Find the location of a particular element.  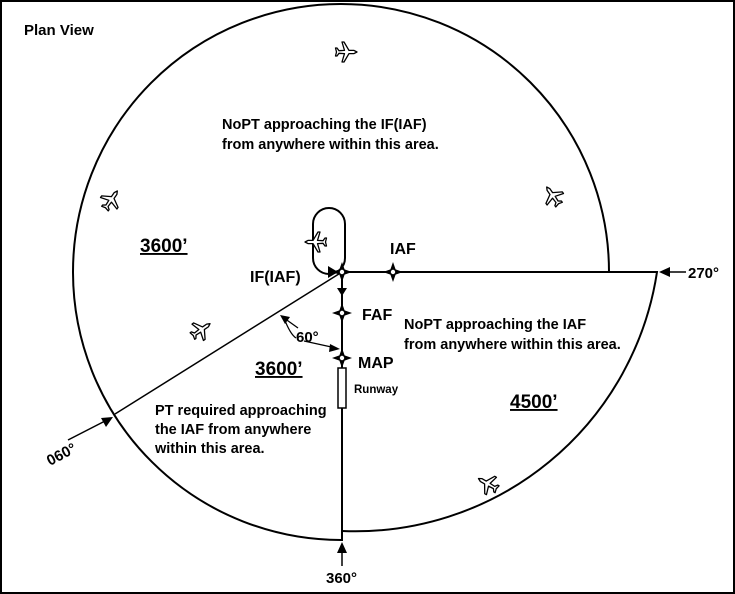

runway is located at coordinates (342, 388).